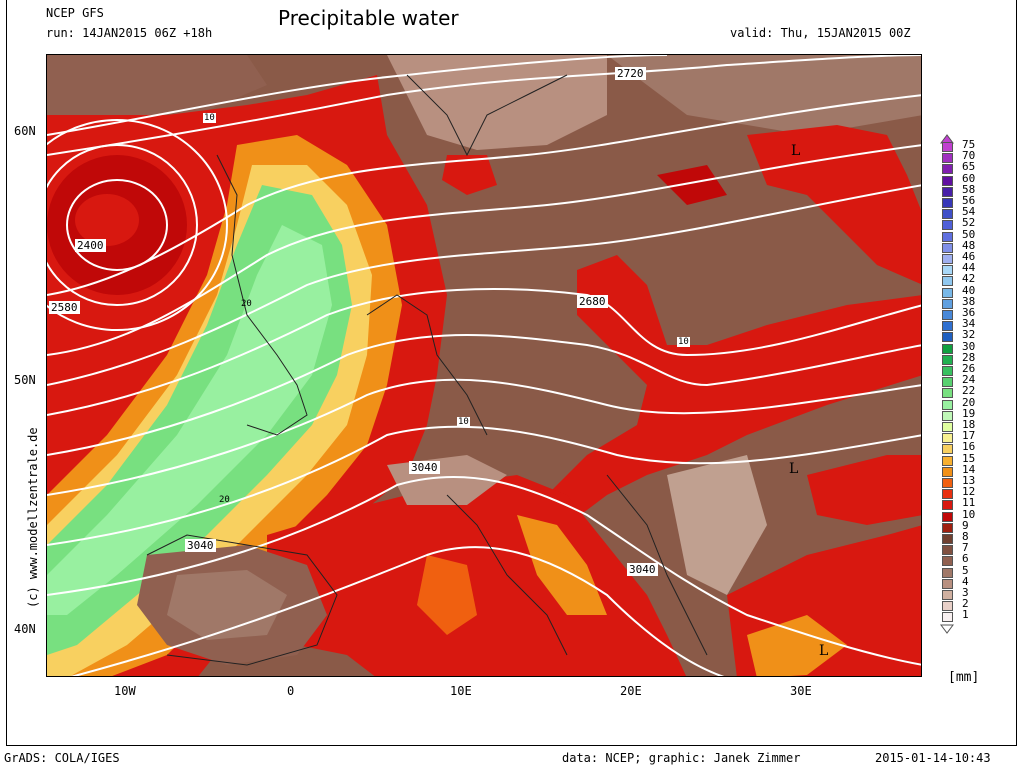 This screenshot has height=768, width=1024. I want to click on footer-credits: data: NCEP; graphic: Janek Zimmer, so click(681, 758).